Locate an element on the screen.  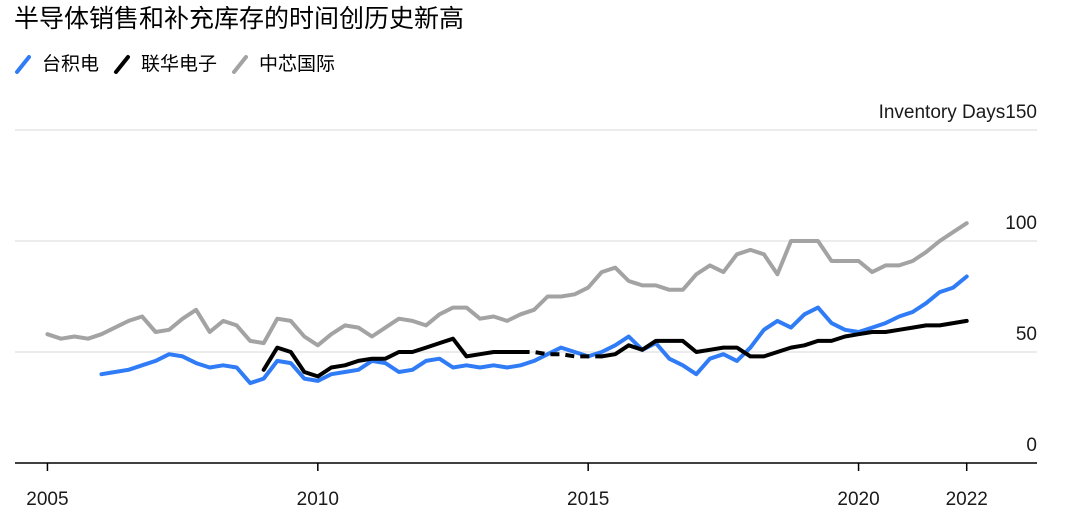
y-tick-label-0: 0 is located at coordinates (1031, 445).